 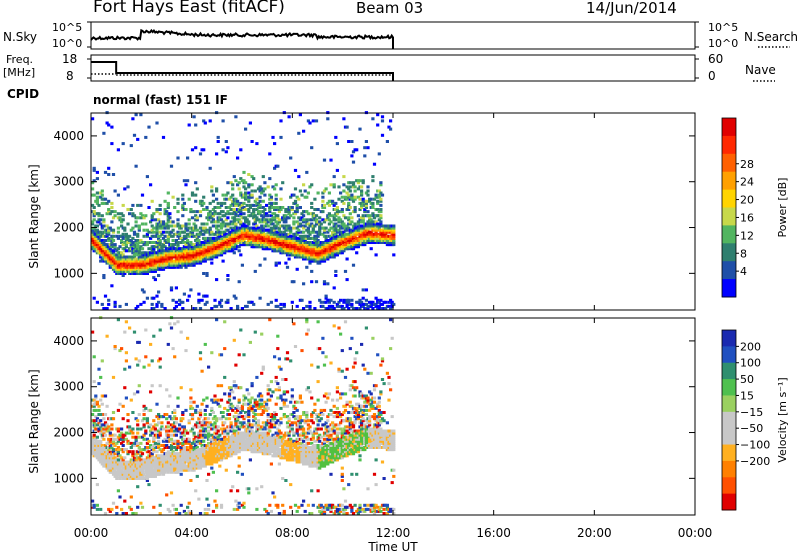 I want to click on velocity-colorbar-tick-label: 200, so click(x=750, y=346).